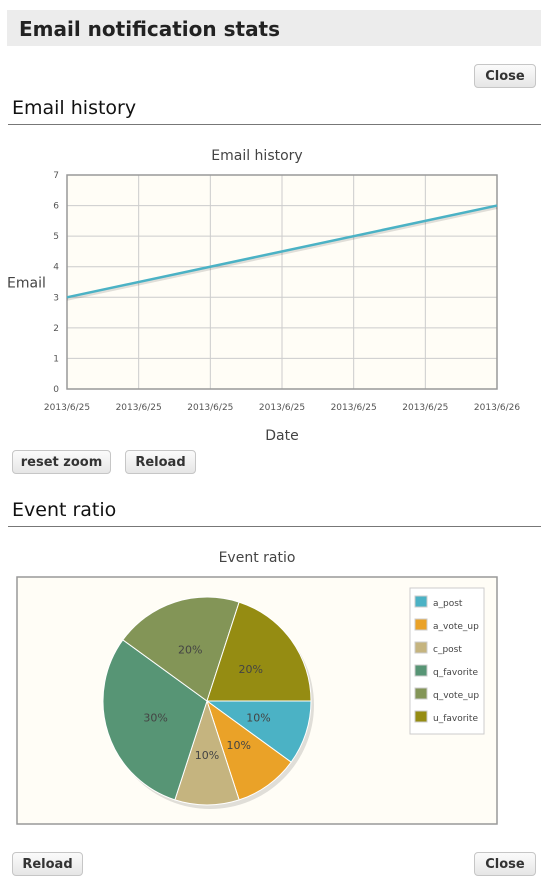 Image resolution: width=549 pixels, height=888 pixels. I want to click on section-divider-ratio, so click(274, 526).